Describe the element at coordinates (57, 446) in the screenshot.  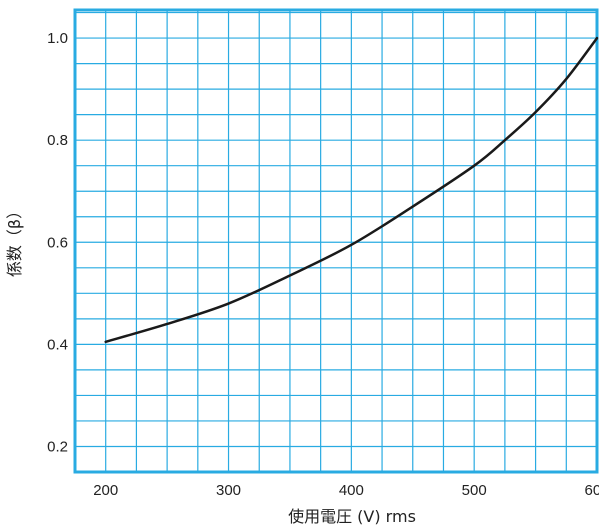
I see `y-tick-label: 0.2` at that location.